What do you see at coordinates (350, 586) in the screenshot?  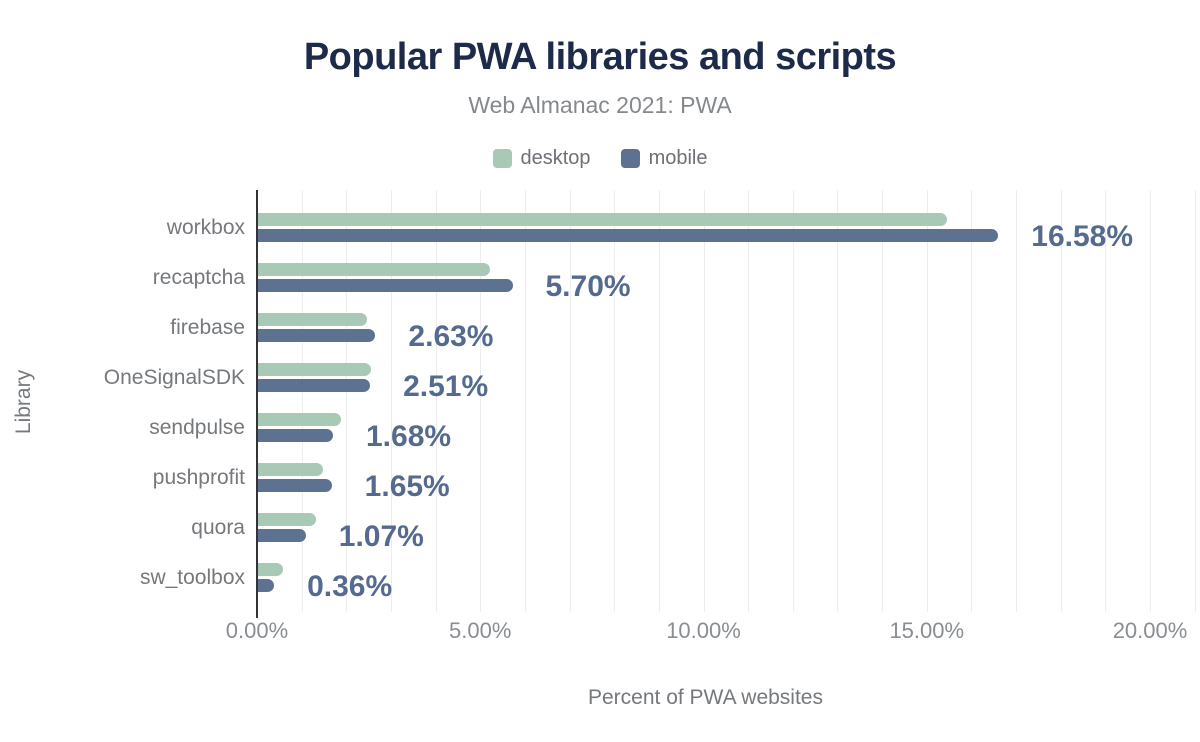 I see `value-label-sw_toolbox: 0.36%` at bounding box center [350, 586].